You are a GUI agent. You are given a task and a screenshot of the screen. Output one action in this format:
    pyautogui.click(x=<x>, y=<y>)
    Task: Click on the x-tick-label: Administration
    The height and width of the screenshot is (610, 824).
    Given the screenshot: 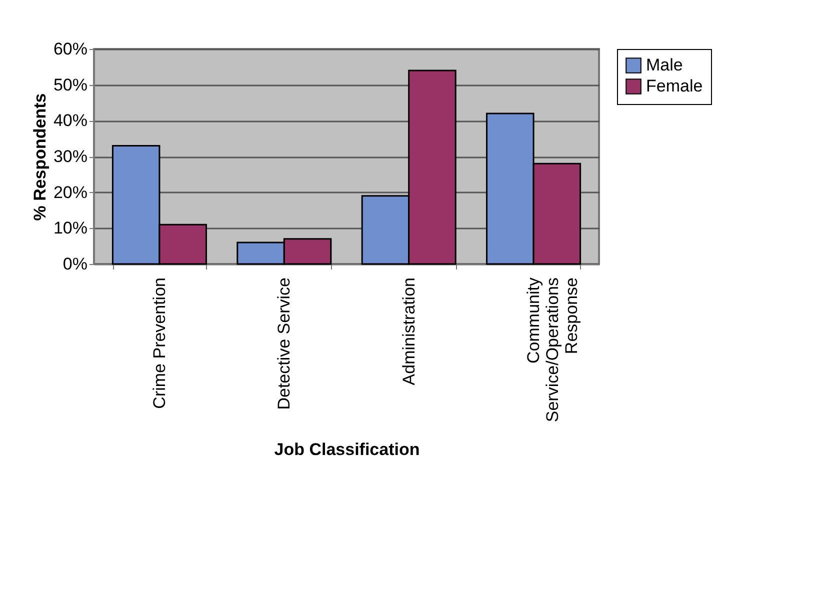 What is the action you would take?
    pyautogui.click(x=408, y=332)
    